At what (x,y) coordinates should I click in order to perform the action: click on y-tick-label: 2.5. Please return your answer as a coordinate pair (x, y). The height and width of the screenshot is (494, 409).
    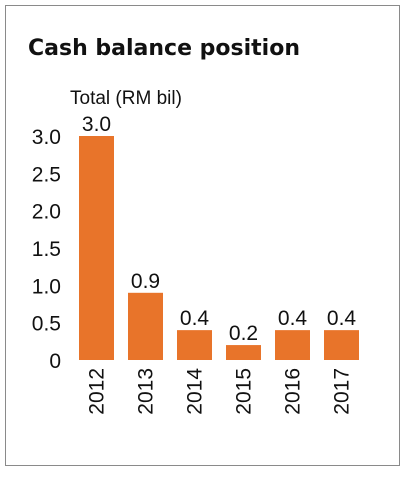
    Looking at the image, I should click on (46, 174).